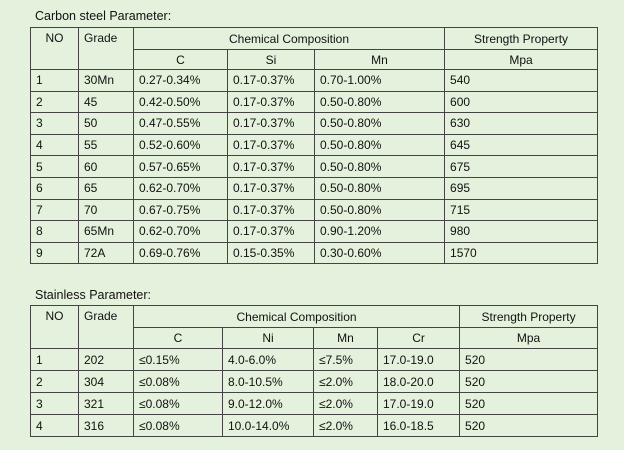  Describe the element at coordinates (54, 231) in the screenshot. I see `table-cell: 8` at that location.